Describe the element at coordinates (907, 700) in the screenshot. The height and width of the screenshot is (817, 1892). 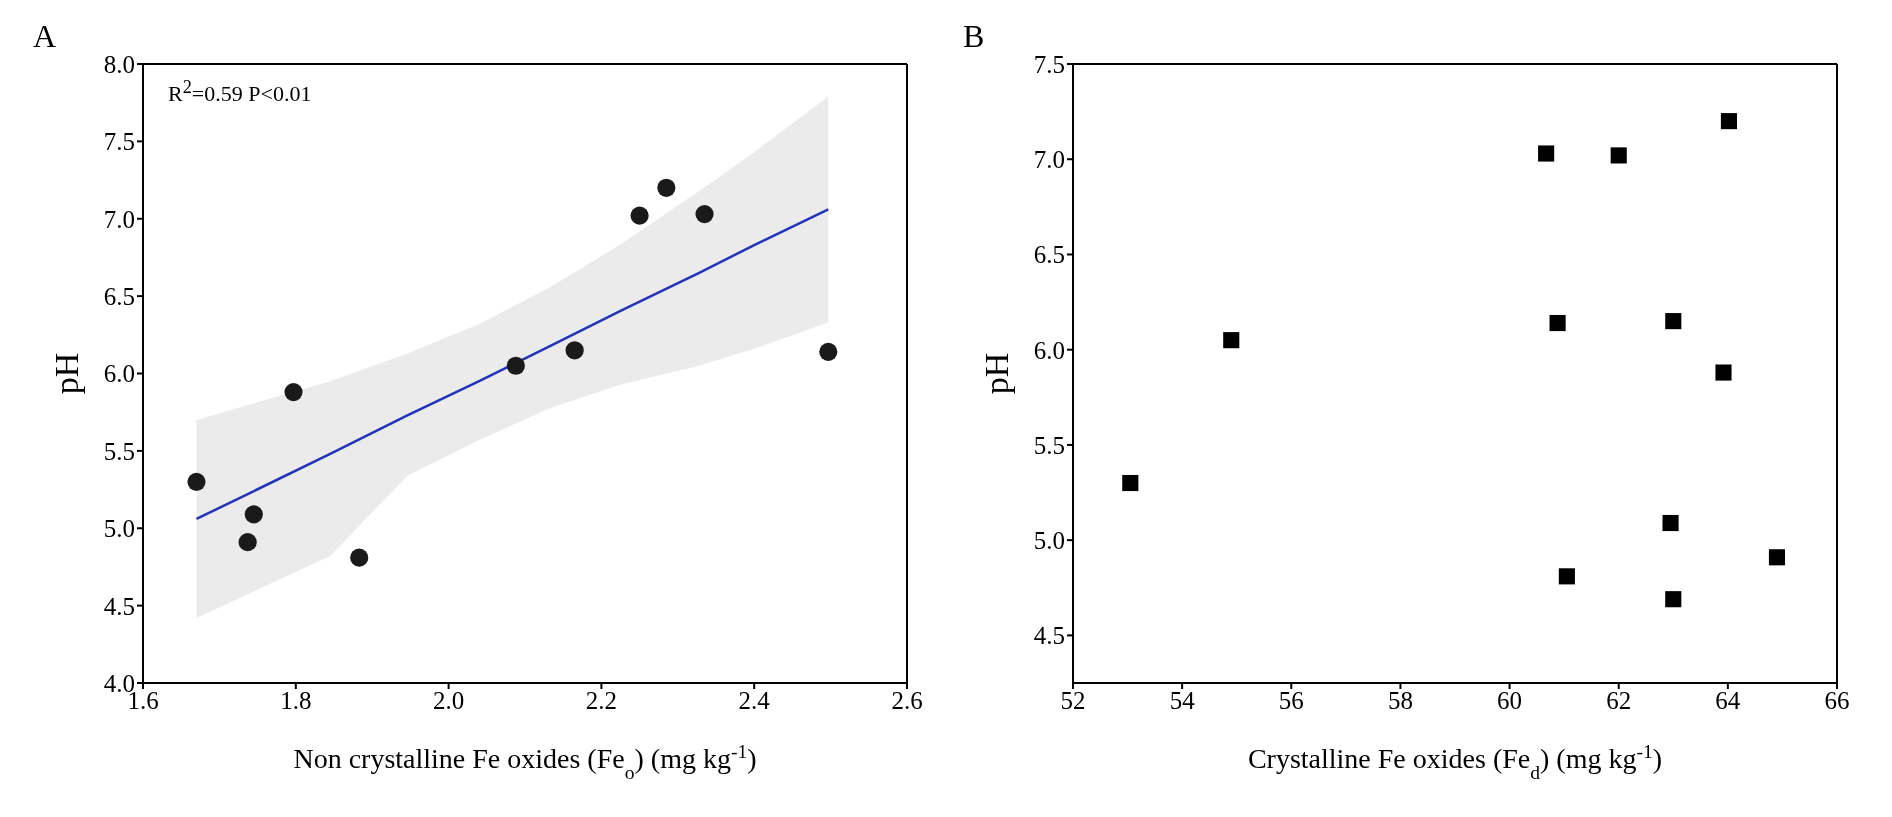
I see `x-tick-label: 2.6` at that location.